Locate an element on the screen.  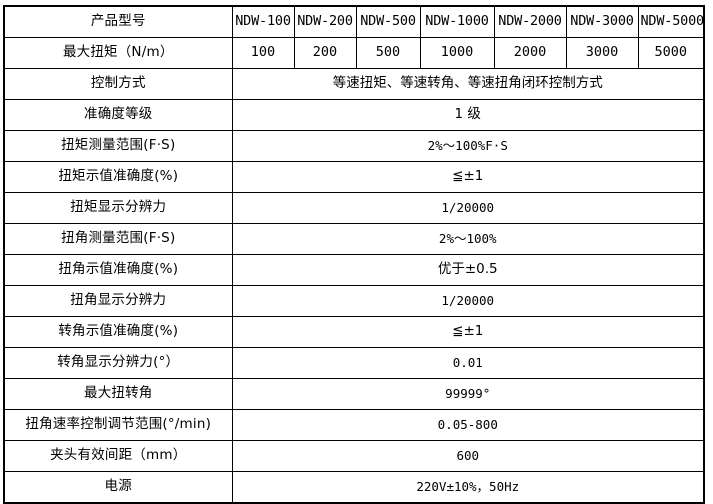
row-header-label: 扭角显示分辨力 is located at coordinates (118, 301).